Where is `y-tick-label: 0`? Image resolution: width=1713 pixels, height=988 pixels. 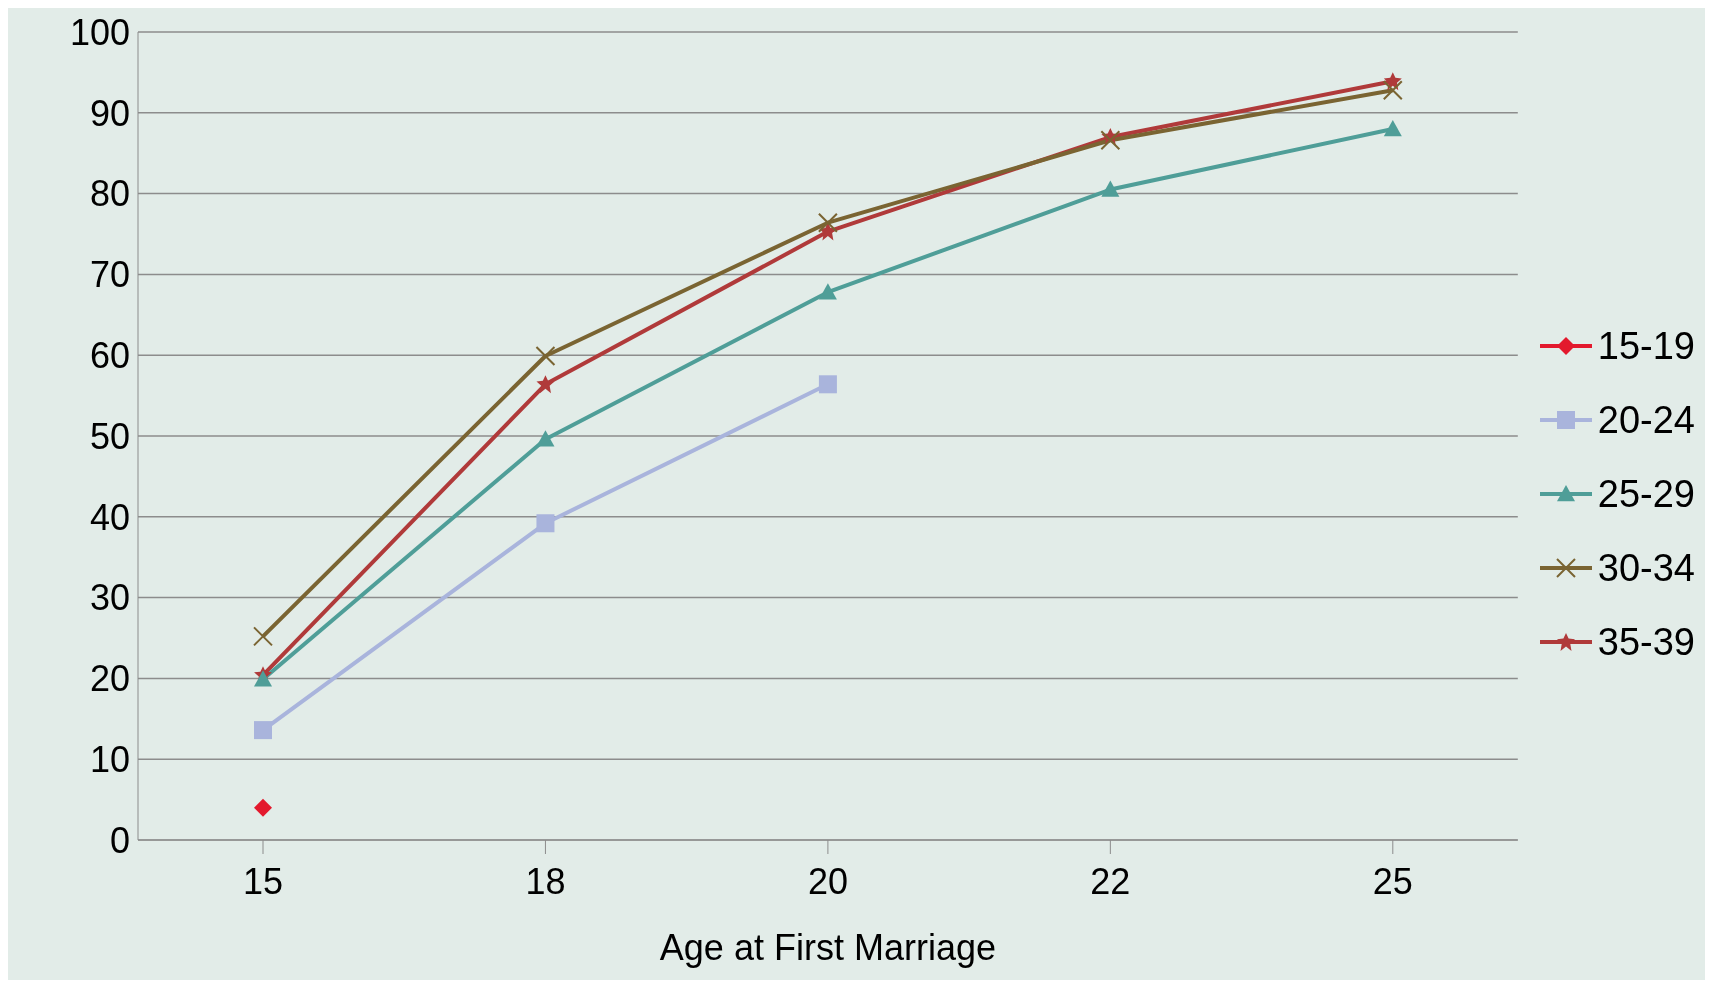
y-tick-label: 0 is located at coordinates (119, 840).